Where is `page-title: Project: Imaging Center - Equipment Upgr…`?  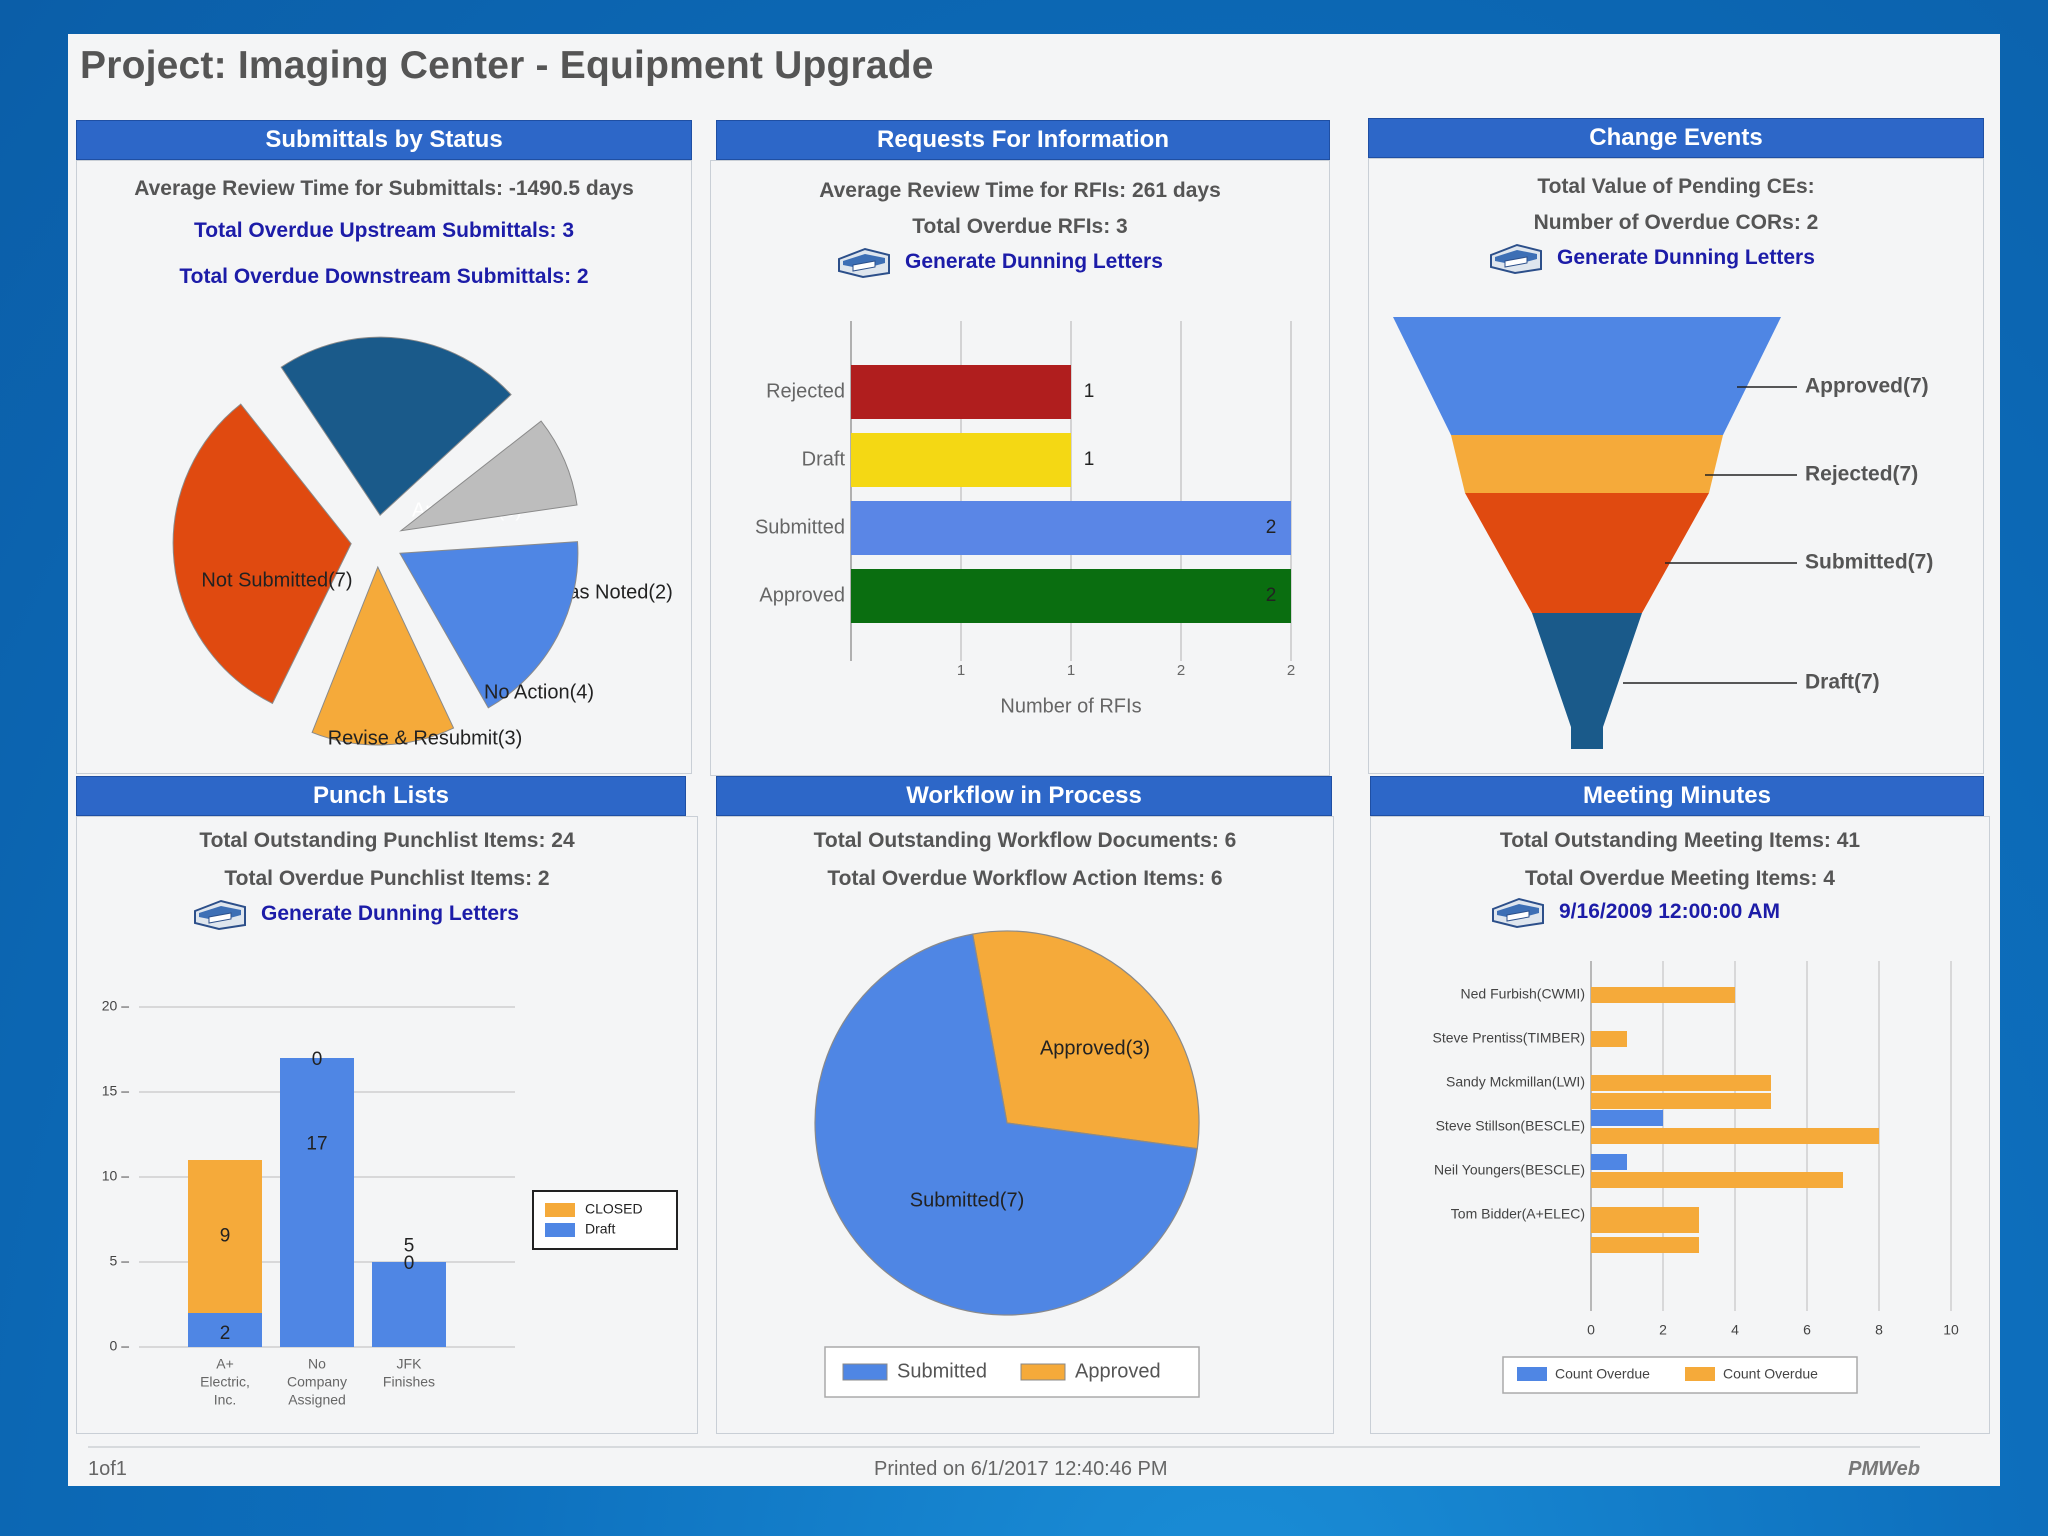
page-title: Project: Imaging Center - Equipment Upgr… is located at coordinates (507, 65).